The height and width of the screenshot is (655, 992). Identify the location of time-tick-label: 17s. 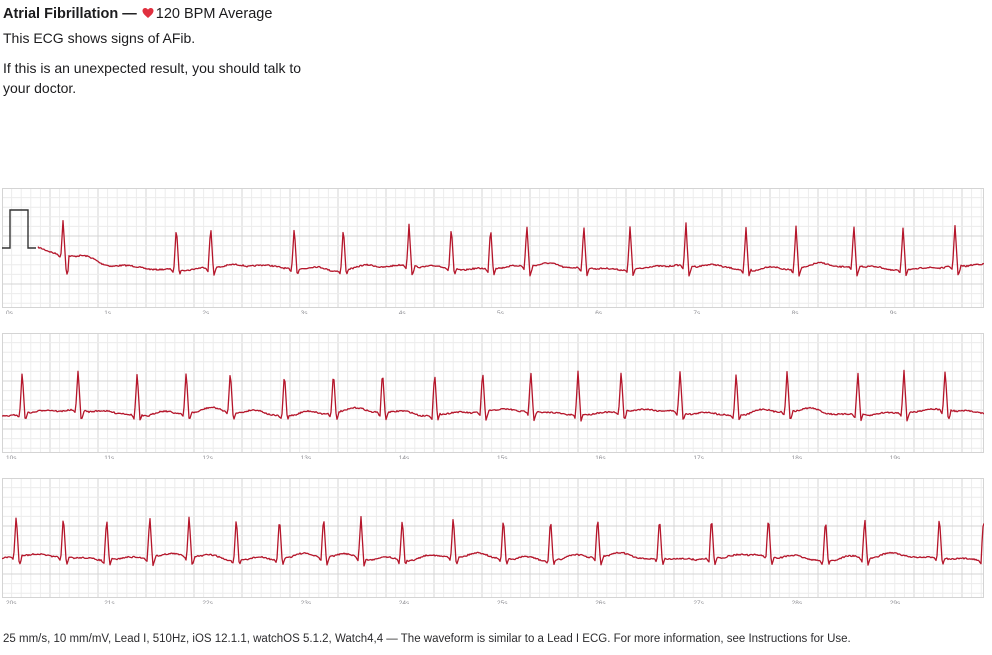
(698, 457).